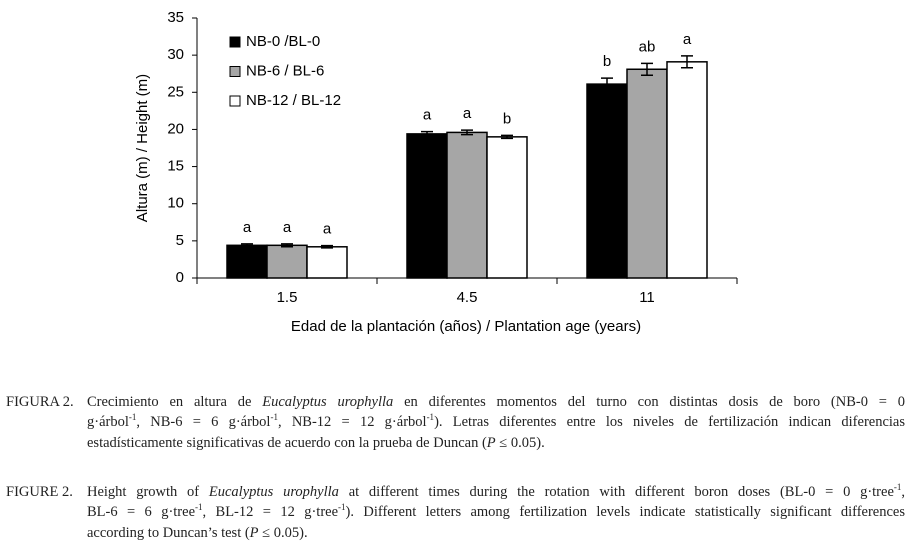 The height and width of the screenshot is (552, 913). What do you see at coordinates (283, 41) in the screenshot?
I see `legend-label: NB-0 /BL-0` at bounding box center [283, 41].